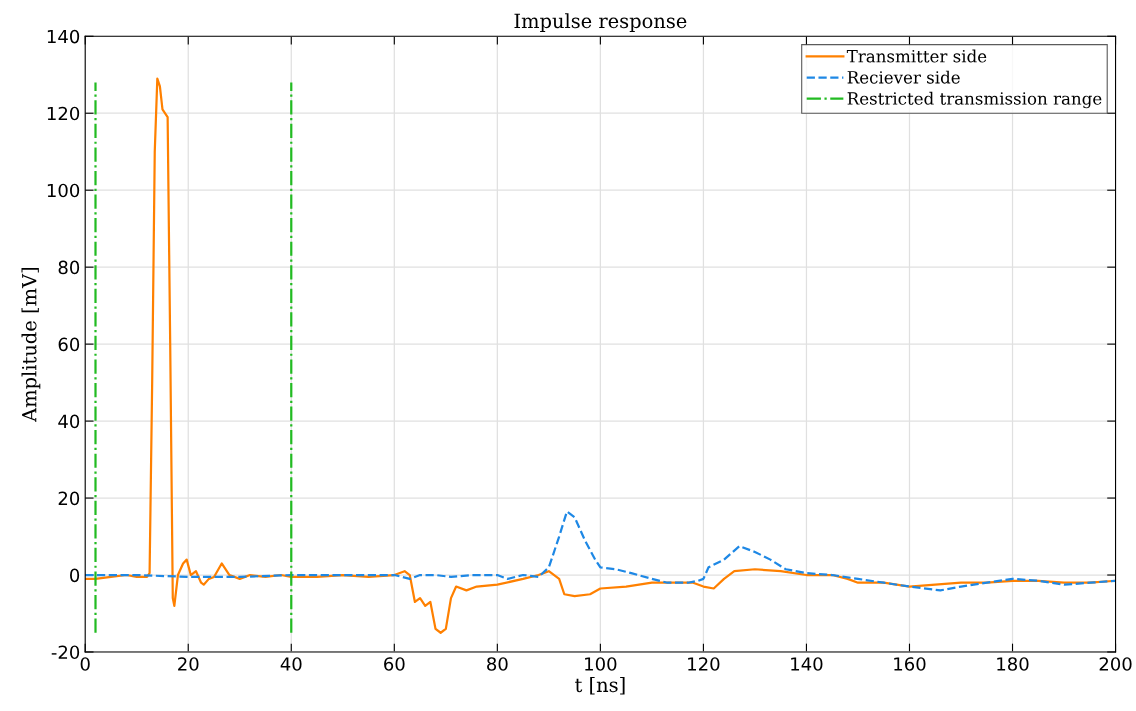 This screenshot has width=1136, height=711. I want to click on x-axis-title: t [ns], so click(600, 686).